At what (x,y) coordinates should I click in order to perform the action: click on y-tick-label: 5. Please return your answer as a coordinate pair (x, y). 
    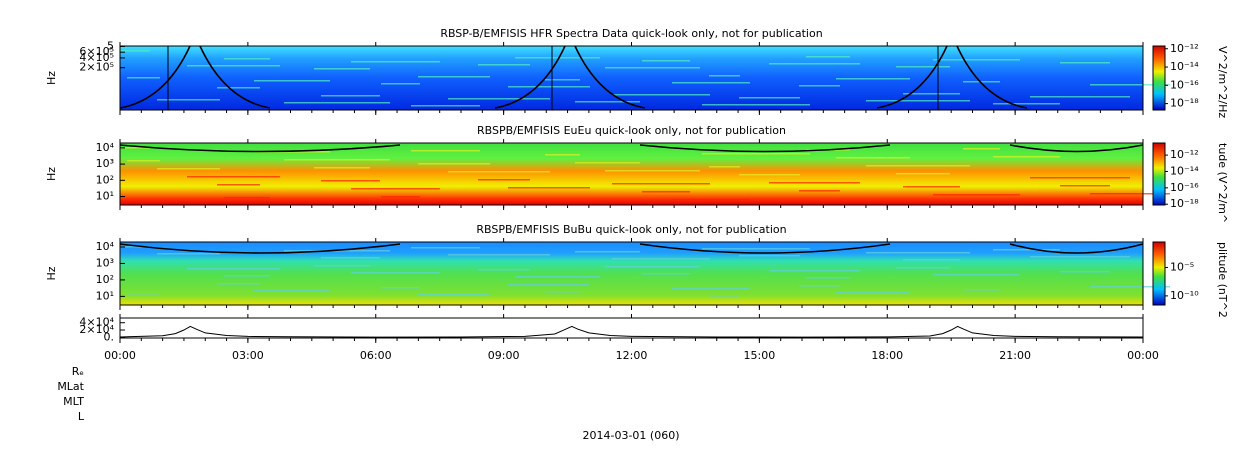
    Looking at the image, I should click on (110, 45).